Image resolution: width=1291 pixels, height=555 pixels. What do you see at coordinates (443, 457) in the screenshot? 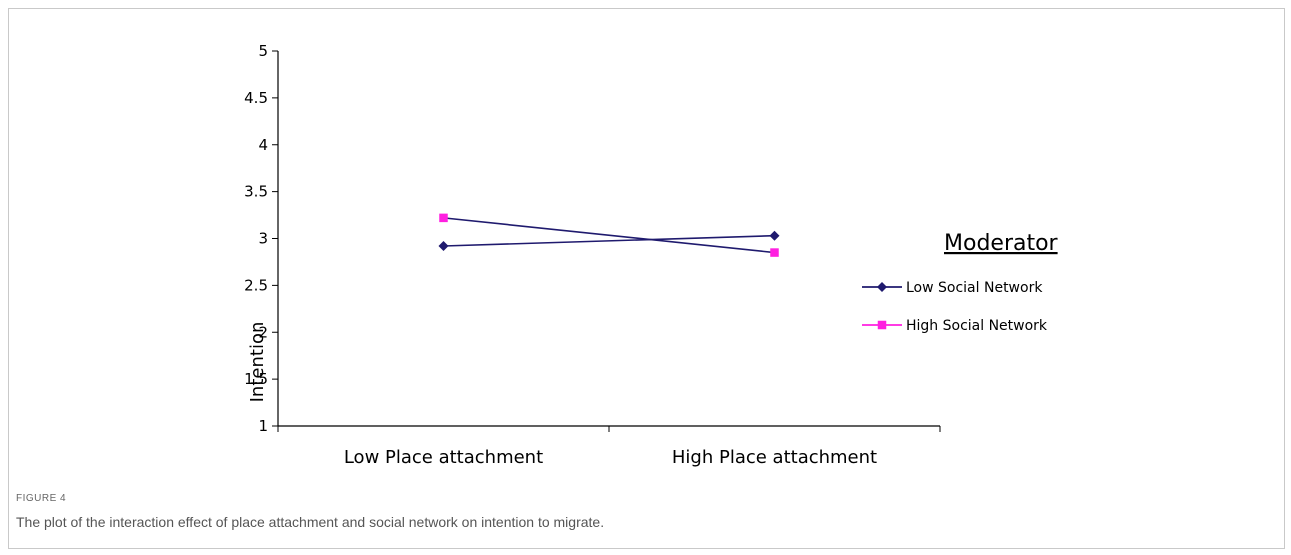
I see `x-tick-label: Low Place attachment` at bounding box center [443, 457].